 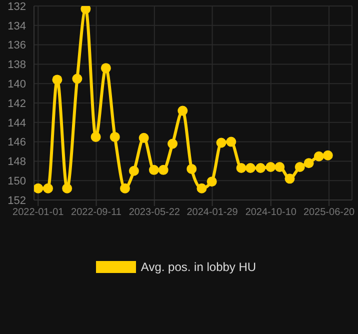 What do you see at coordinates (154, 212) in the screenshot?
I see `x-tick-label: 2023-05-22` at bounding box center [154, 212].